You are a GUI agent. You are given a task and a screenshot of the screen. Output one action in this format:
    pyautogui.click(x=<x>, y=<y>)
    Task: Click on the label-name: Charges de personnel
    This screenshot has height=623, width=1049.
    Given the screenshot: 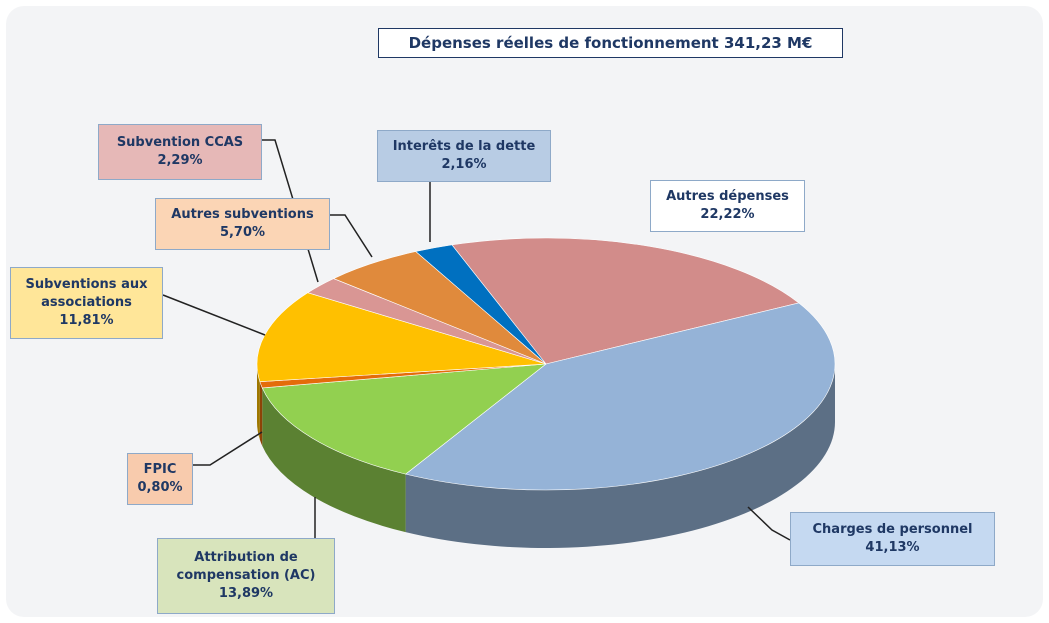 What is the action you would take?
    pyautogui.click(x=892, y=529)
    